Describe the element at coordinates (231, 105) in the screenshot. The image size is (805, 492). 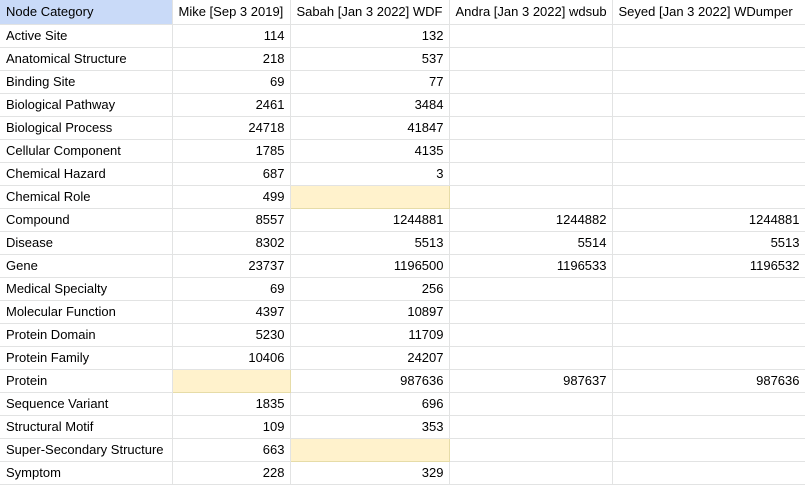
I see `value-cell-mike: 2461` at that location.